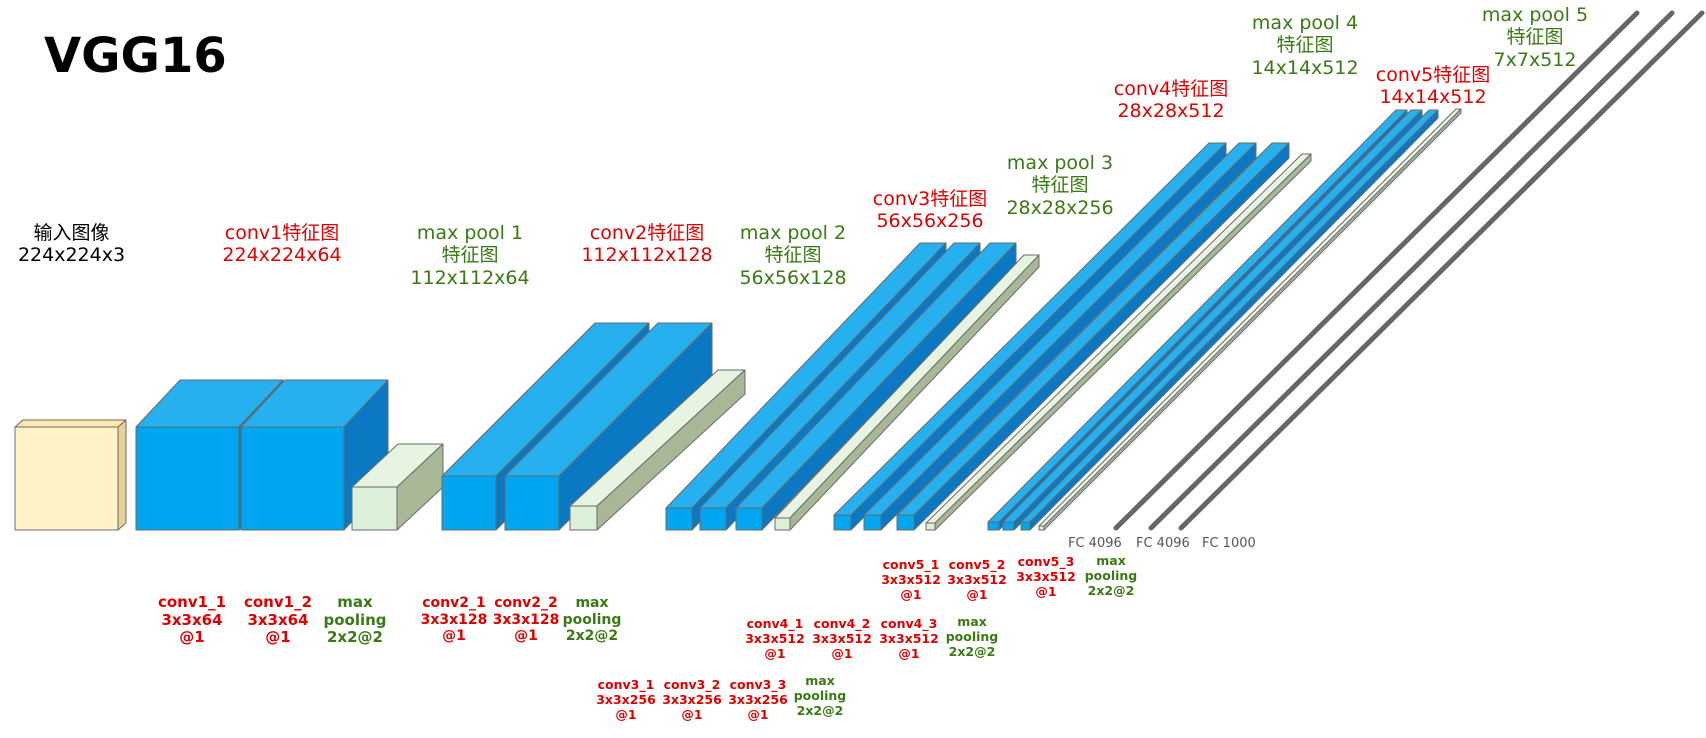 This screenshot has height=738, width=1706. I want to click on conv5_1-label: conv5_1 3x3x512 @1, so click(911, 579).